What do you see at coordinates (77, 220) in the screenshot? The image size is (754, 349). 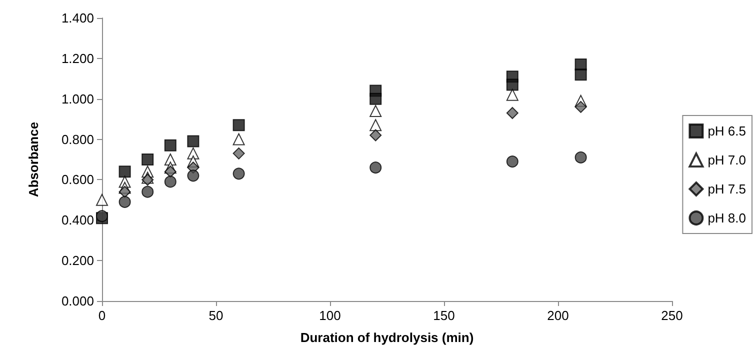 I see `y-tick-label: 0.400` at bounding box center [77, 220].